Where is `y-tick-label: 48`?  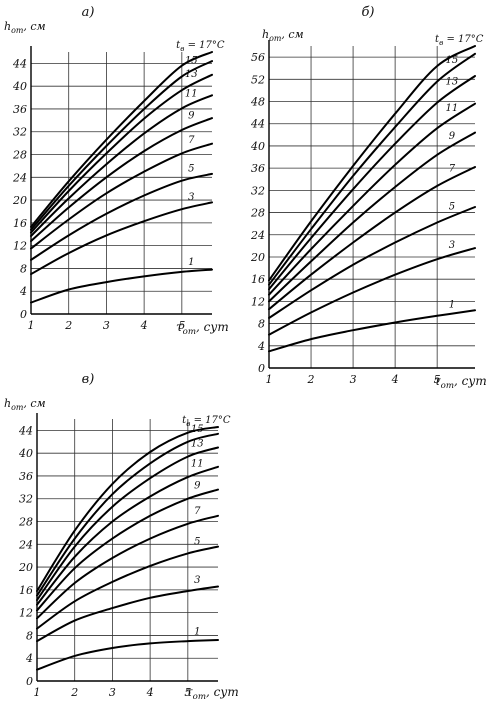
y-tick-label: 48 is located at coordinates (257, 102).